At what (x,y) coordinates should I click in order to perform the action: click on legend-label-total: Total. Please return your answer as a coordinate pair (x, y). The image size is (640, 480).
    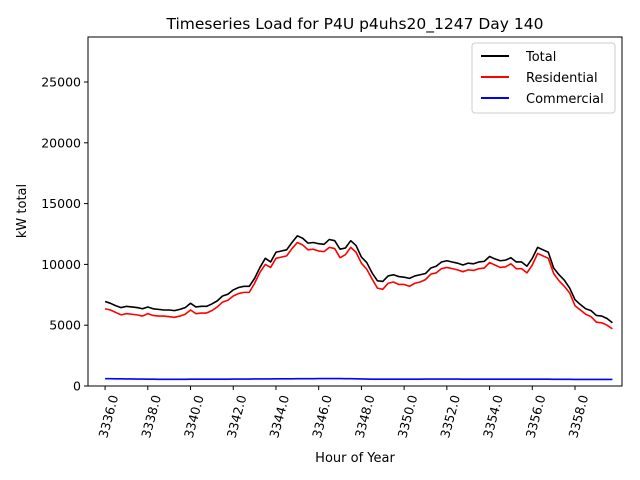
    Looking at the image, I should click on (540, 57).